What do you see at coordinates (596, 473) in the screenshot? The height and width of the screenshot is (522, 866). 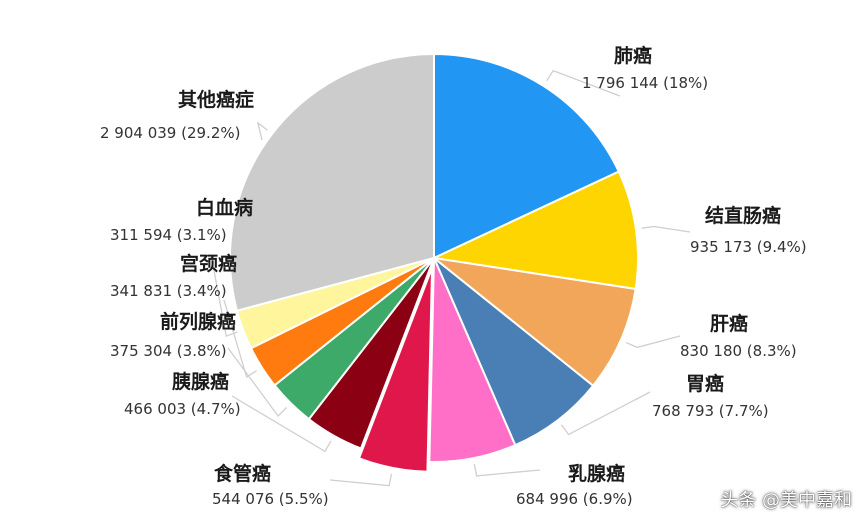 I see `slice-label-name: 乳腺癌` at bounding box center [596, 473].